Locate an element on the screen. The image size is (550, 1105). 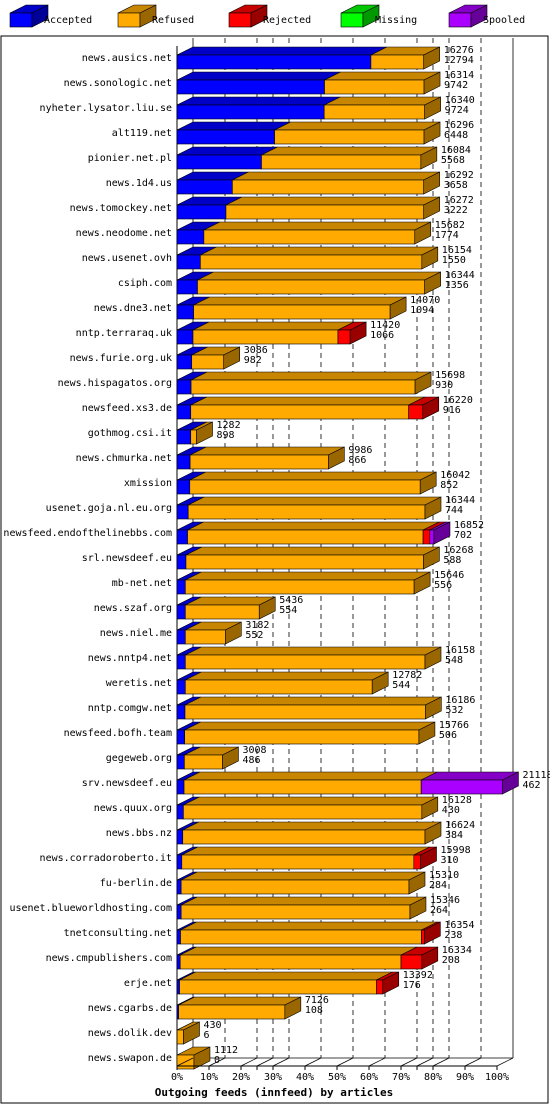
value-accepted: 462 is located at coordinates (531, 785).